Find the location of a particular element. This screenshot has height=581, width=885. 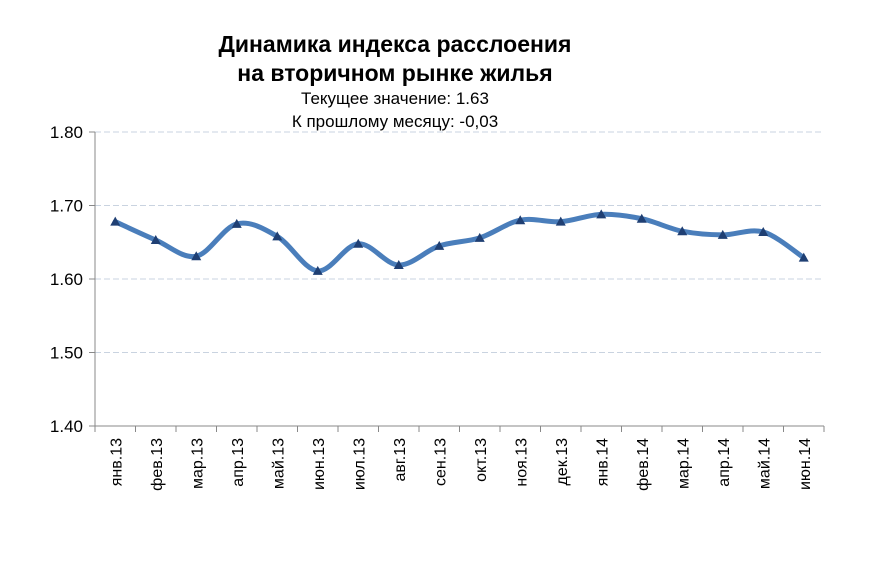

x-tick-label: янв.13 is located at coordinates (116, 462).